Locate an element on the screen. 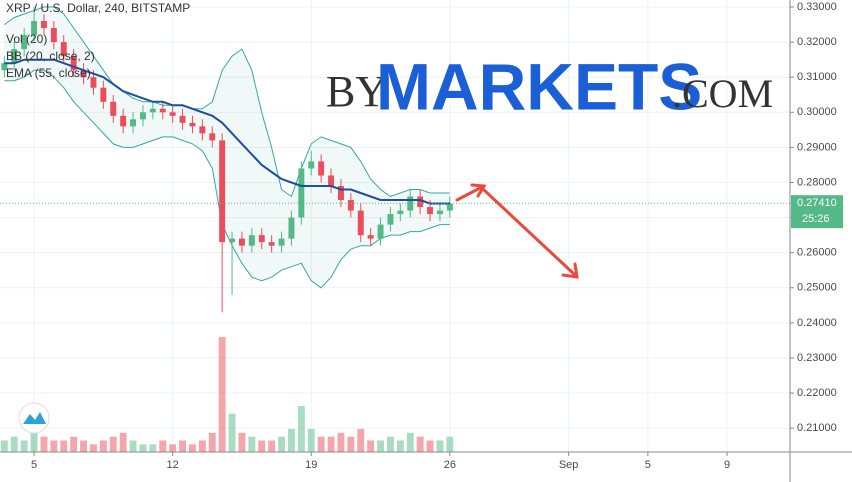  y-tick-label: 0.31000 is located at coordinates (817, 77).